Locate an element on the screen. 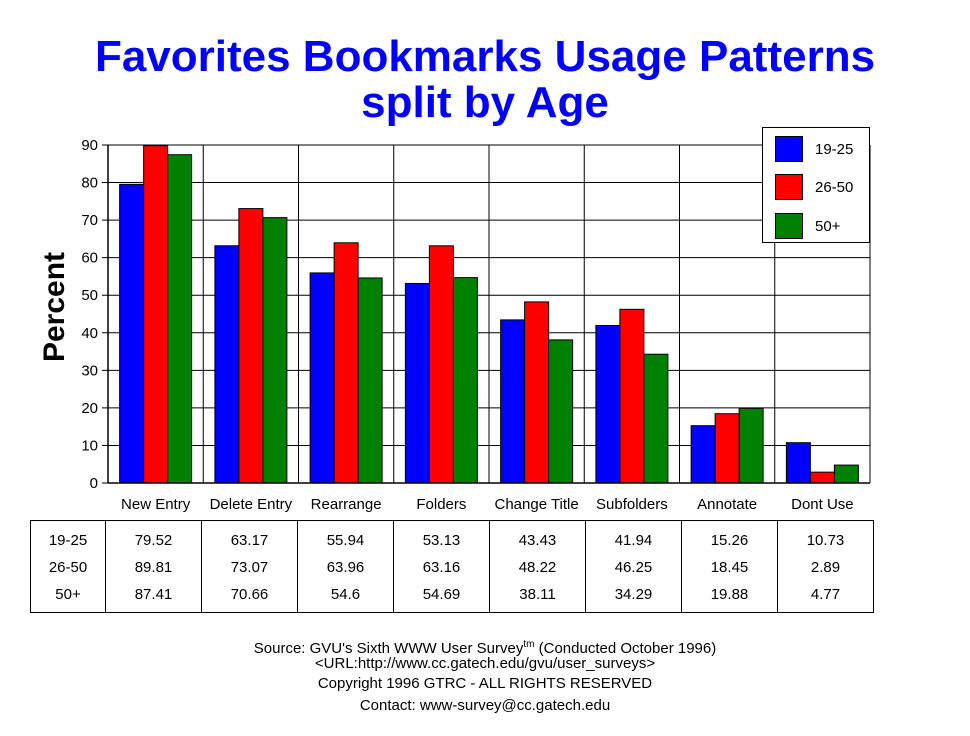 The width and height of the screenshot is (970, 736). contact: Contact: www-survey@cc.gatech.edu is located at coordinates (485, 705).